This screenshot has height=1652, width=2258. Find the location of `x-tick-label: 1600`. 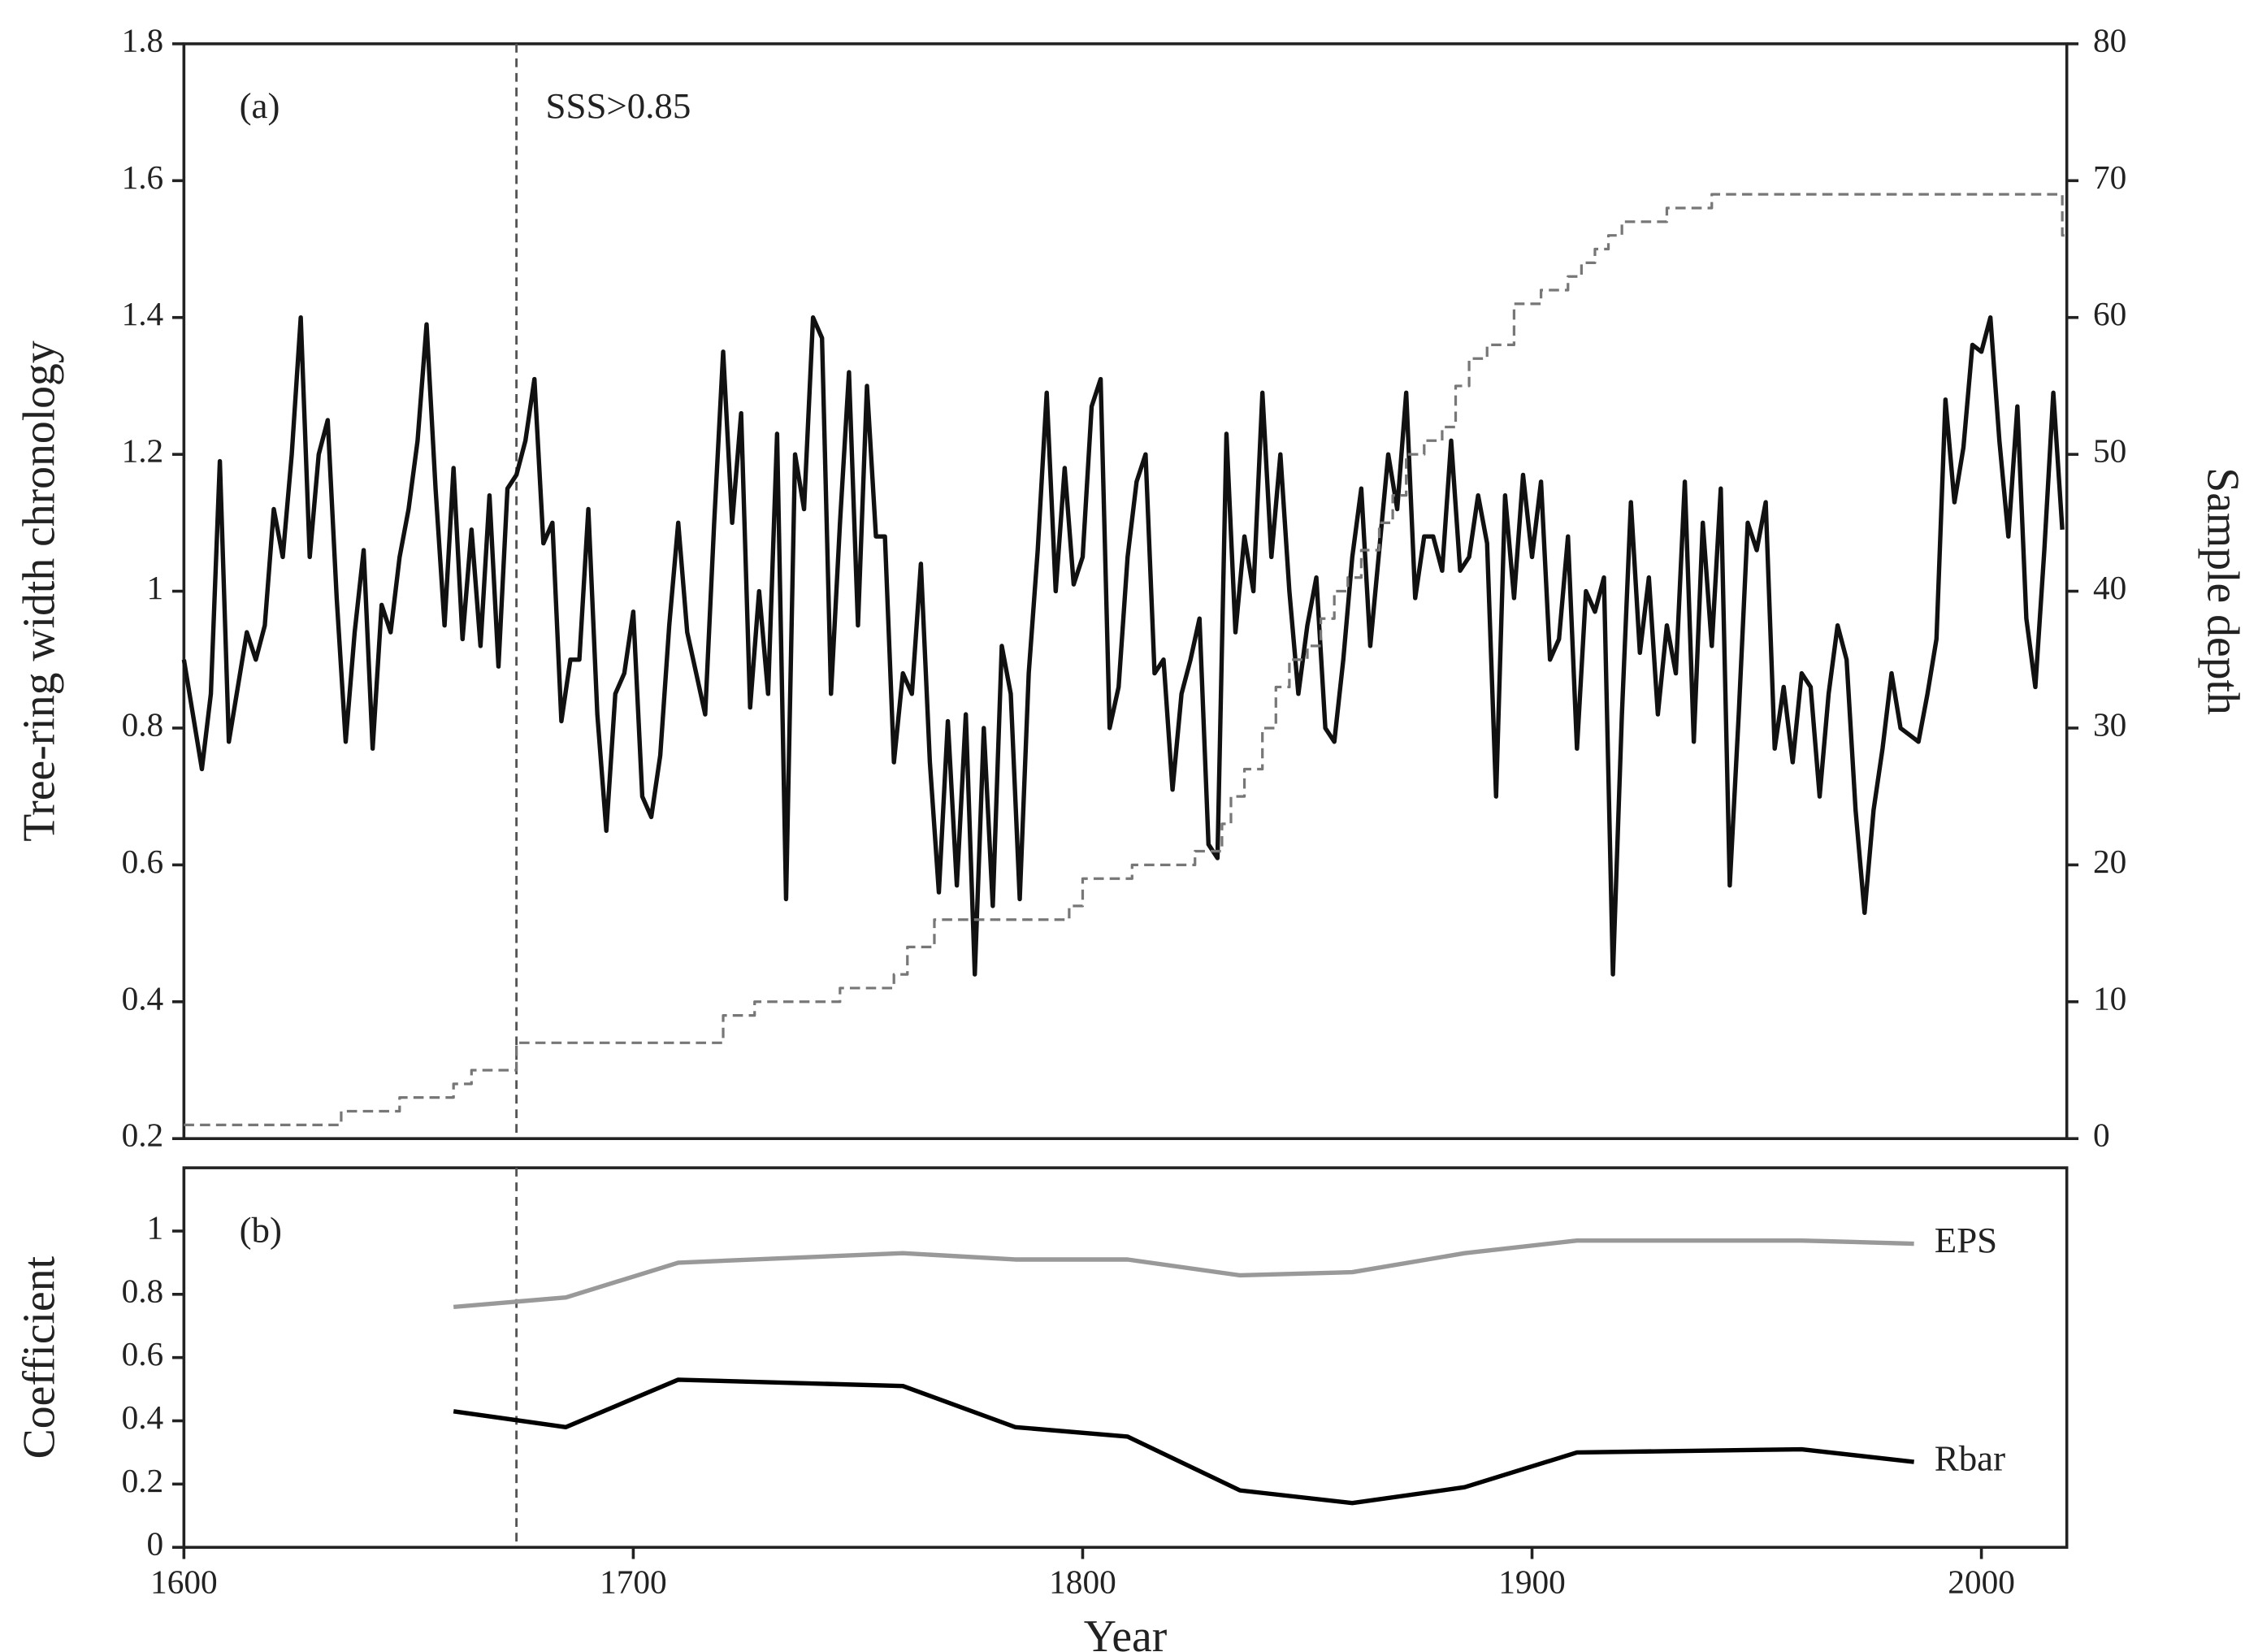

x-tick-label: 1600 is located at coordinates (184, 1582).